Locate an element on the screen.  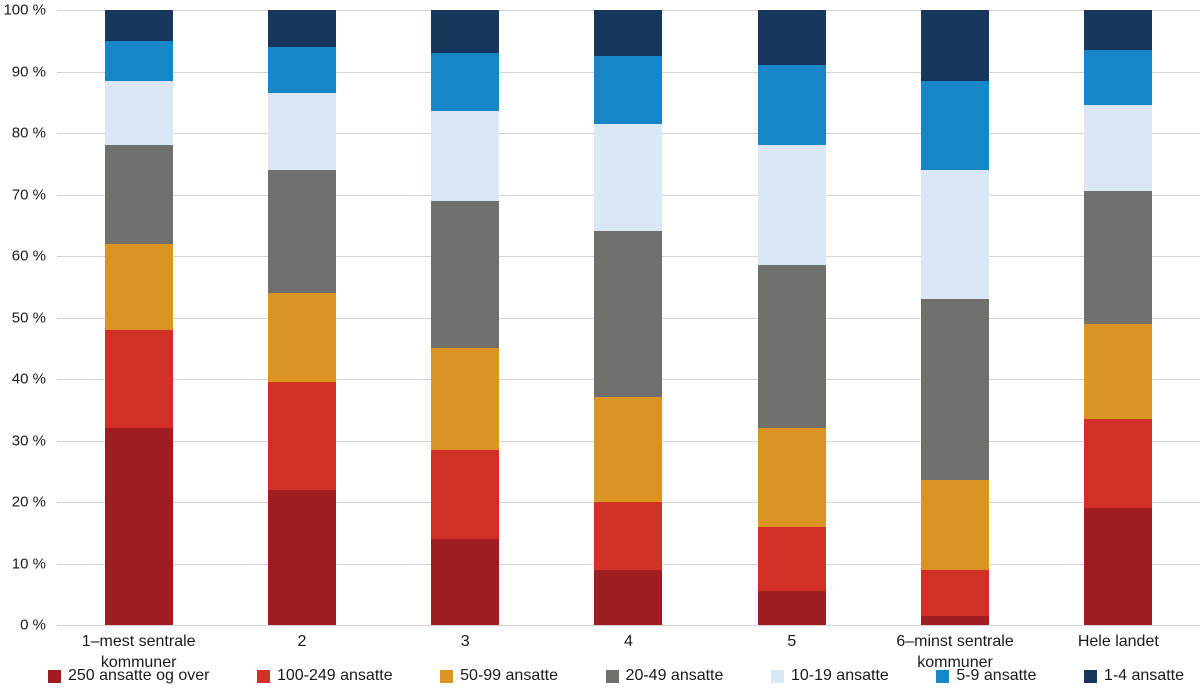
legend-item: 10-19 ansatte is located at coordinates (829, 676).